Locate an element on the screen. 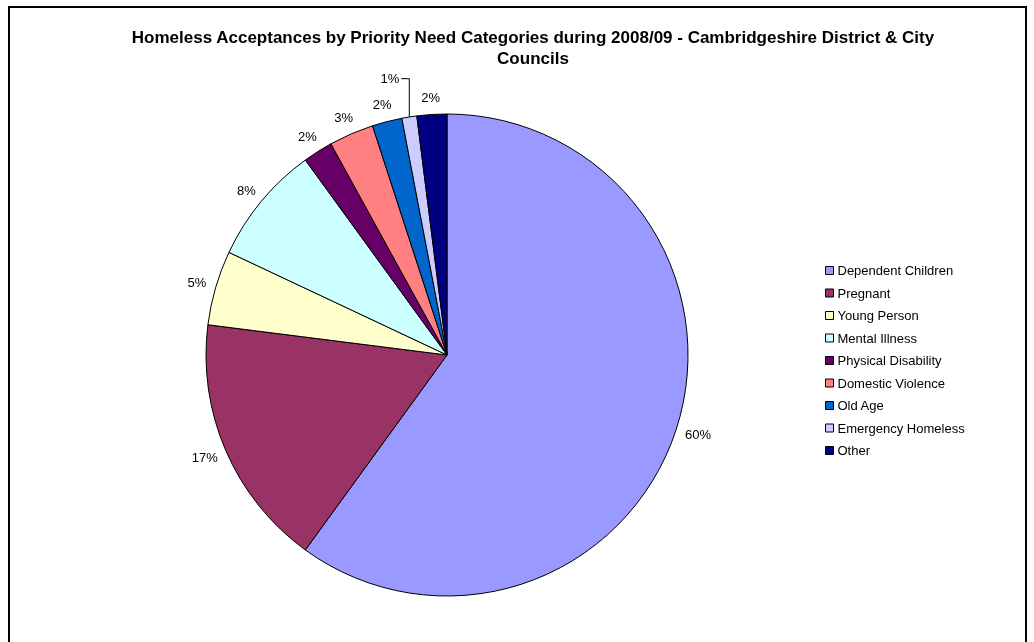  legend-label: Other is located at coordinates (854, 450).